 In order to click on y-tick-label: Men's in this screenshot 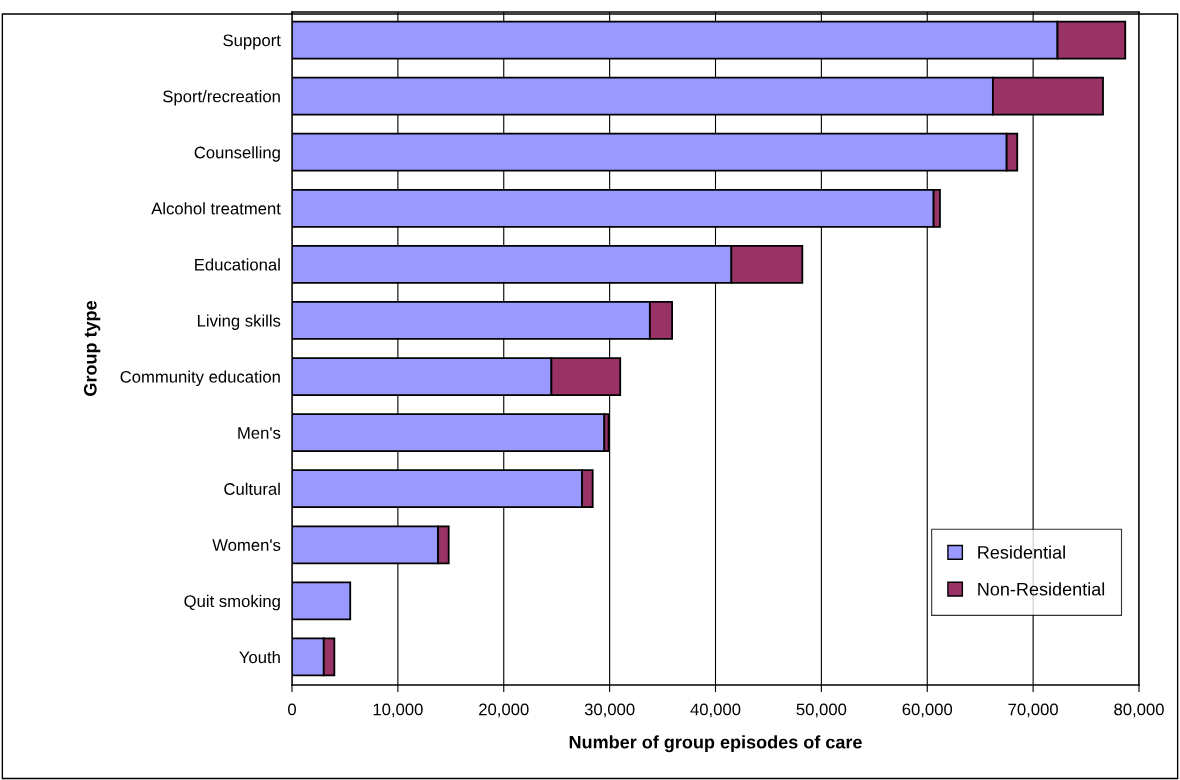, I will do `click(259, 433)`.